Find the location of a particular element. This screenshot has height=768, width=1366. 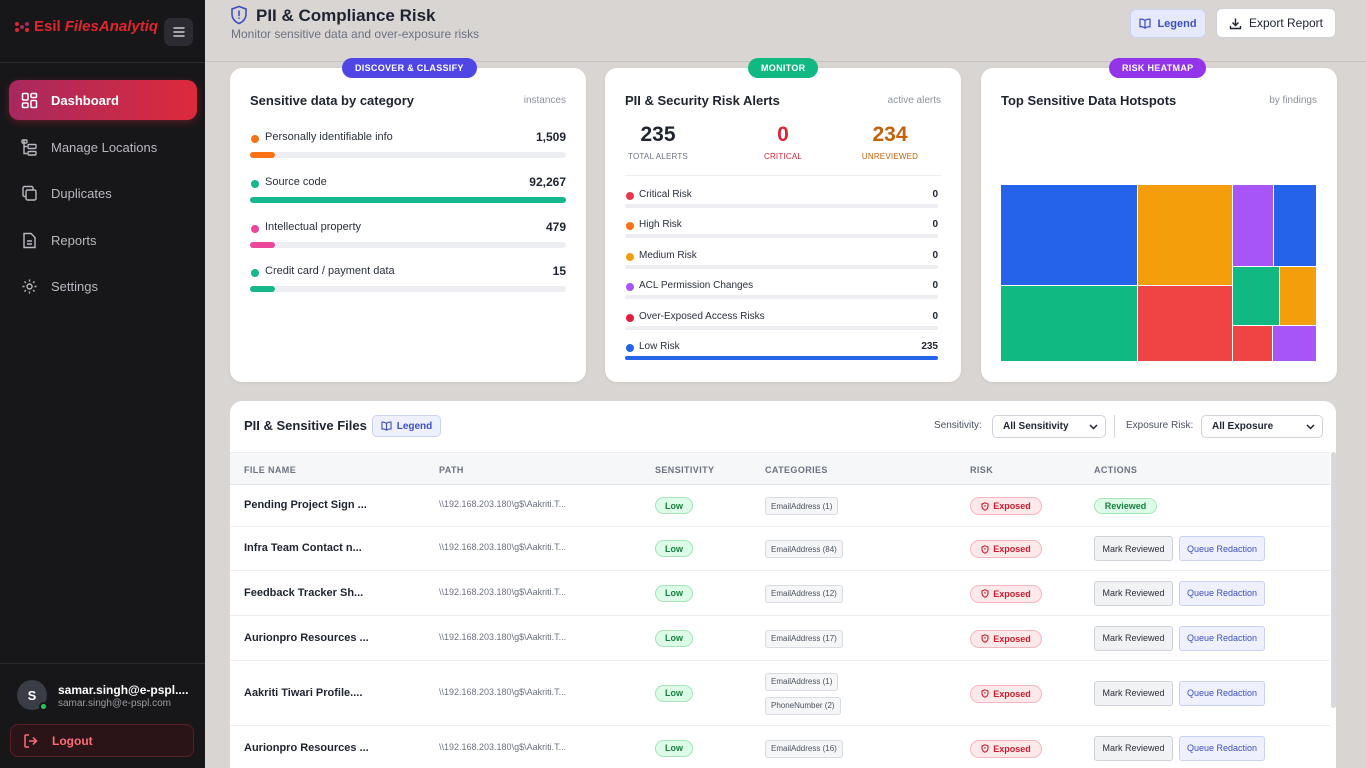

sidebar-divider is located at coordinates (102, 62).